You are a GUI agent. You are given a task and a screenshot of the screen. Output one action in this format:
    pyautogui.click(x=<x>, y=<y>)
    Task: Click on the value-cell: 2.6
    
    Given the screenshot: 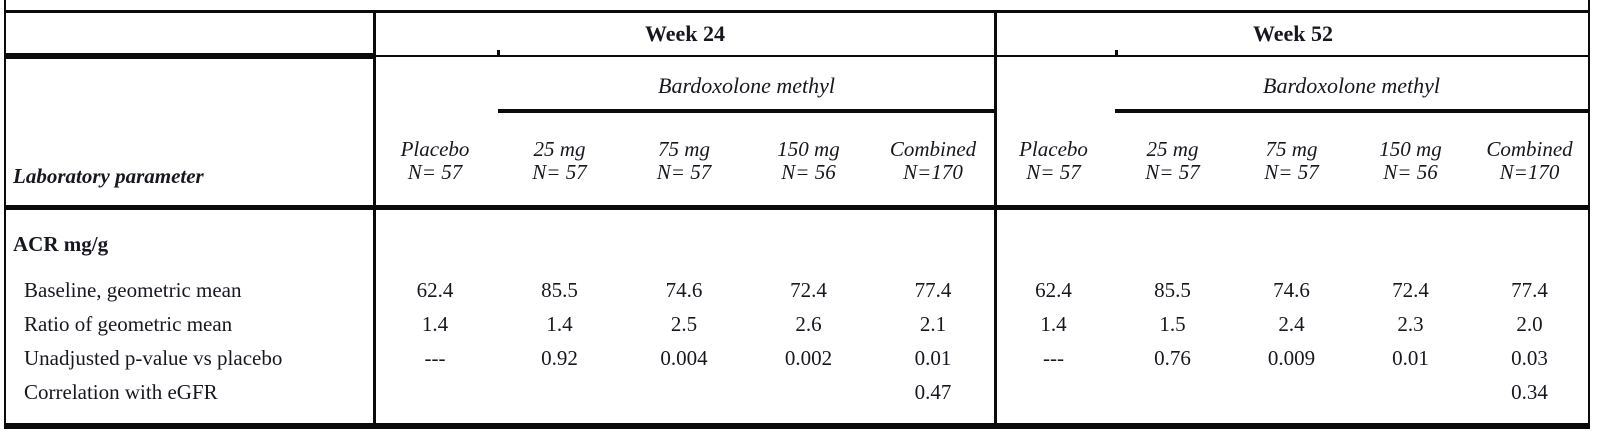 What is the action you would take?
    pyautogui.click(x=808, y=324)
    